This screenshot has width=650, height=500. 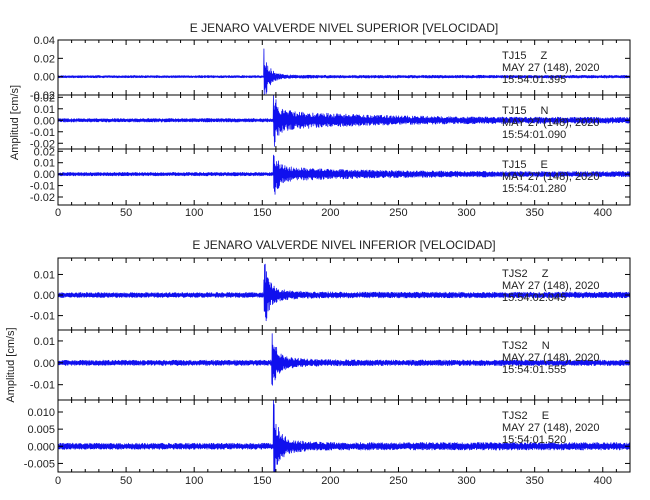 I want to click on trace-start-time: 15:54:01.520, so click(x=534, y=440).